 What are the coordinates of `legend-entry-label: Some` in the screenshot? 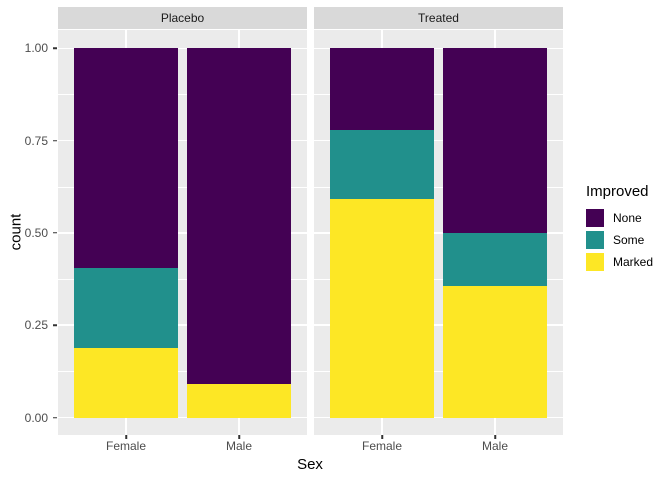 It's located at (629, 240).